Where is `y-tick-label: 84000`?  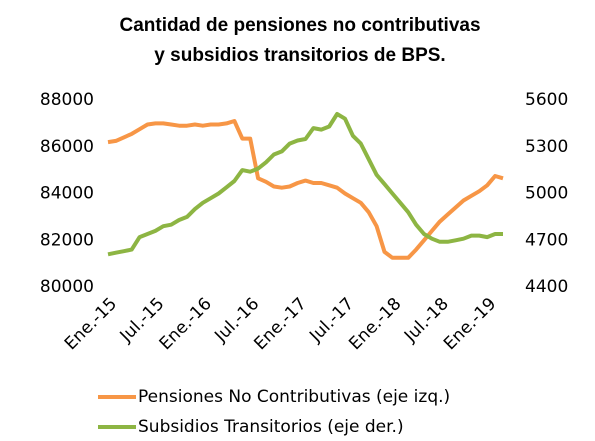 y-tick-label: 84000 is located at coordinates (67, 194).